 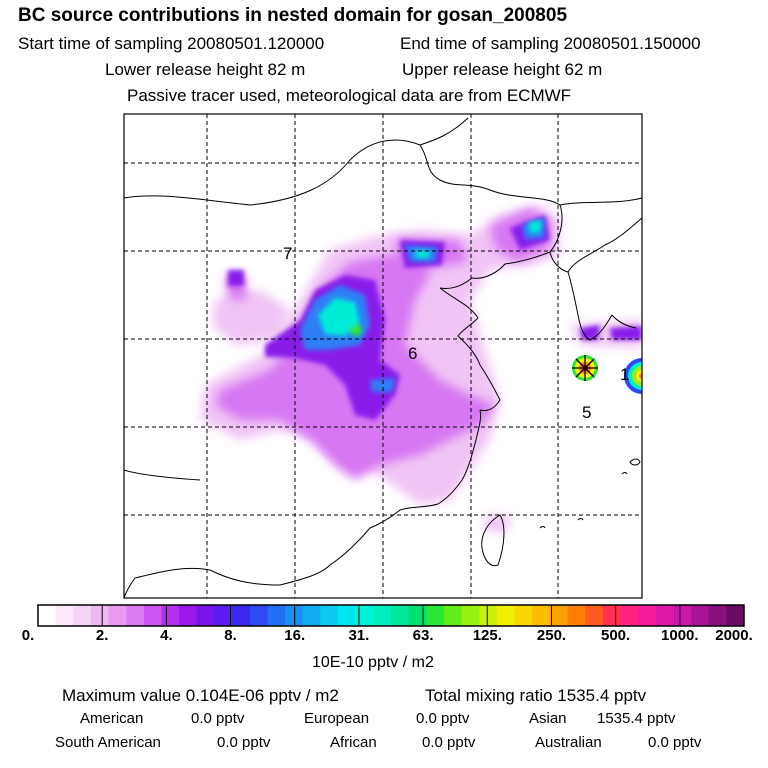 I want to click on region-asian-label: Asian, so click(x=548, y=718).